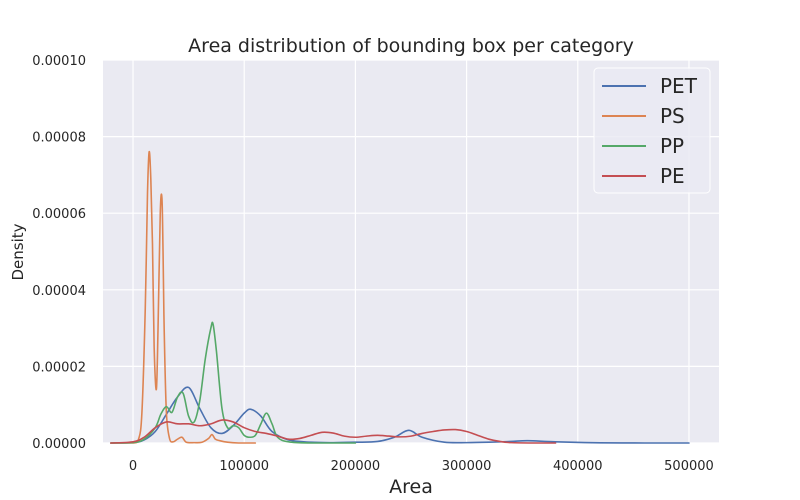 The width and height of the screenshot is (800, 500). Describe the element at coordinates (59, 138) in the screenshot. I see `y-tick-label: 0.00008` at that location.